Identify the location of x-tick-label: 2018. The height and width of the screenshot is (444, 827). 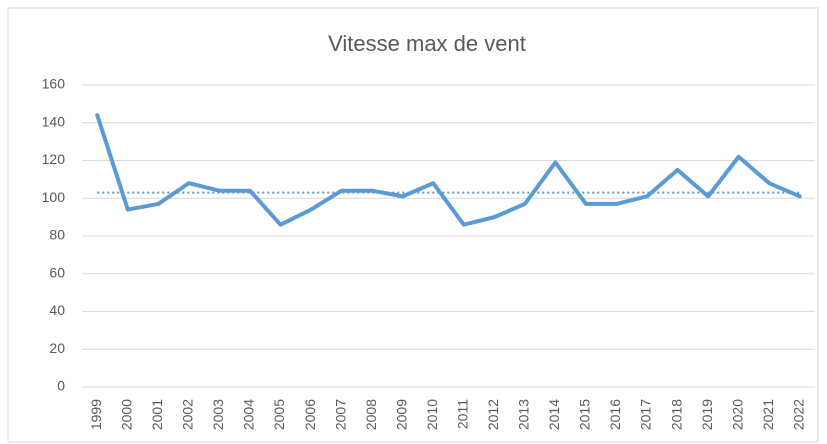
(676, 414).